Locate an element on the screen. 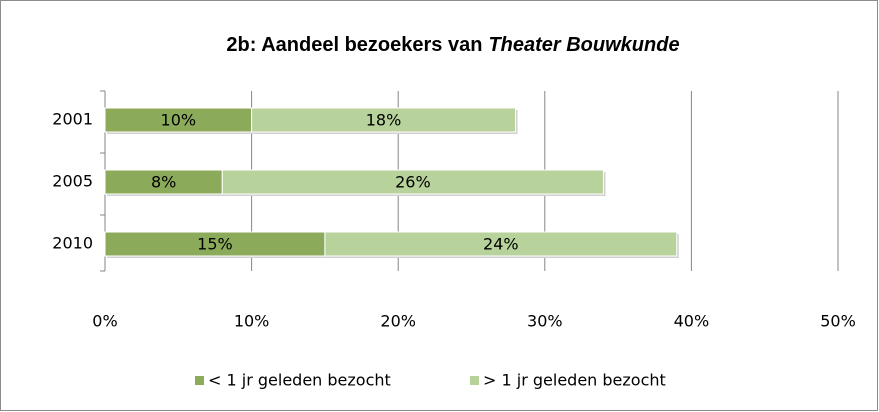 This screenshot has height=412, width=879. x-tick-label: 30% is located at coordinates (545, 321).